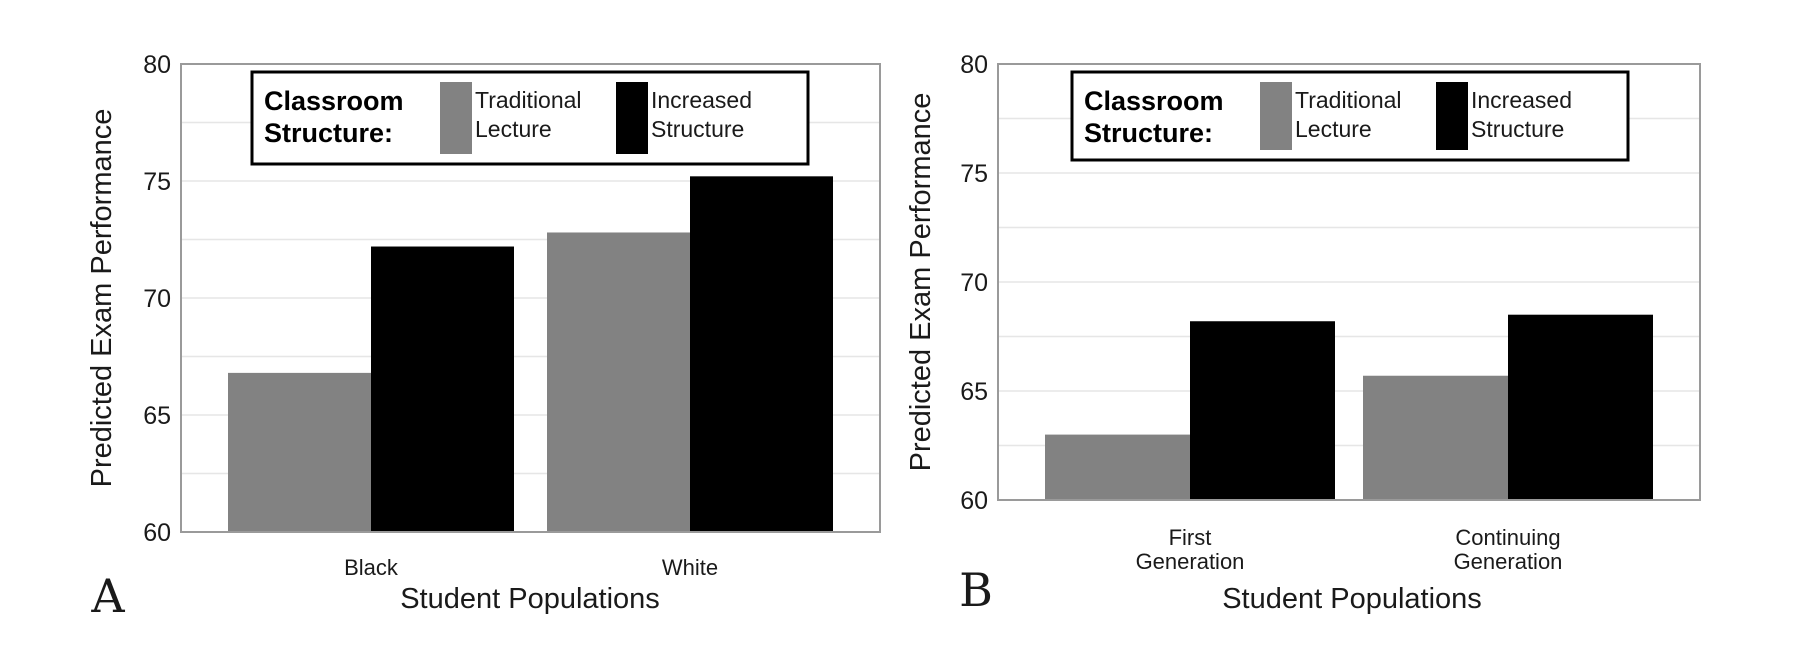 This screenshot has width=1808, height=660. What do you see at coordinates (1117, 467) in the screenshot?
I see `bar-traditional-lecture-first-generation` at bounding box center [1117, 467].